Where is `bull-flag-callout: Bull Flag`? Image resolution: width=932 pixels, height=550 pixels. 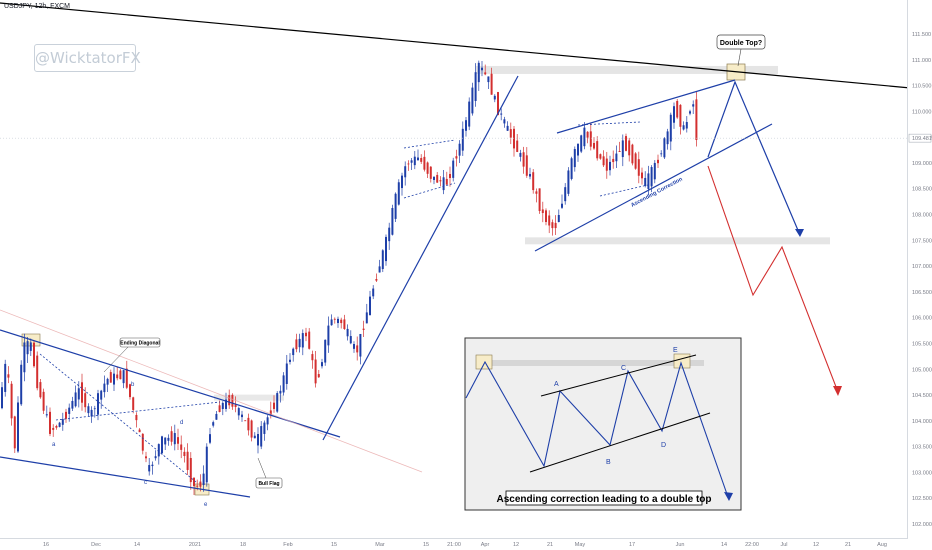 bull-flag-callout: Bull Flag is located at coordinates (269, 483).